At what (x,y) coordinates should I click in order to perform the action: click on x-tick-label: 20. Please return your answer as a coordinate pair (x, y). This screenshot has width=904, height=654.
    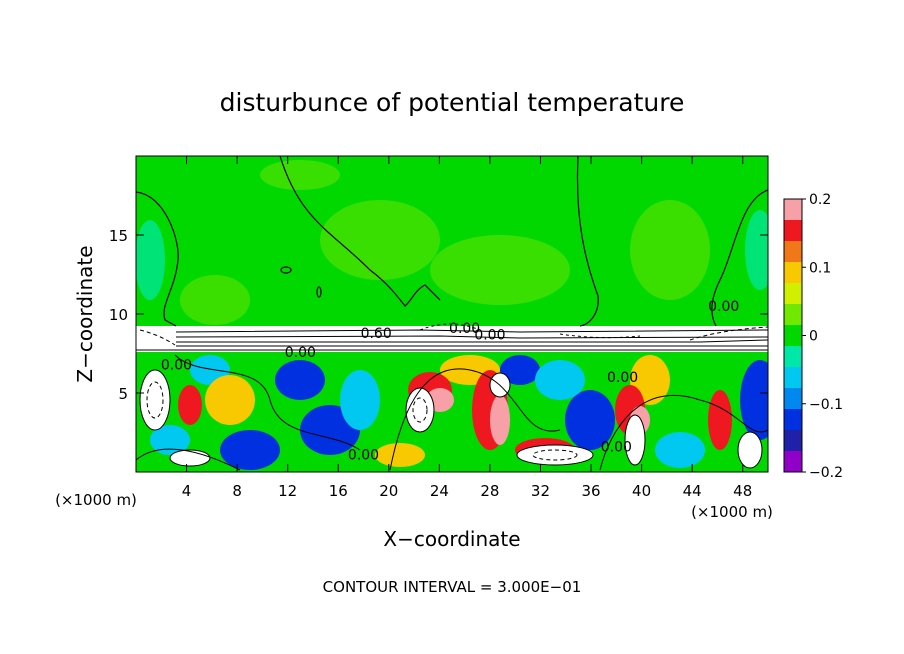
    Looking at the image, I should click on (388, 491).